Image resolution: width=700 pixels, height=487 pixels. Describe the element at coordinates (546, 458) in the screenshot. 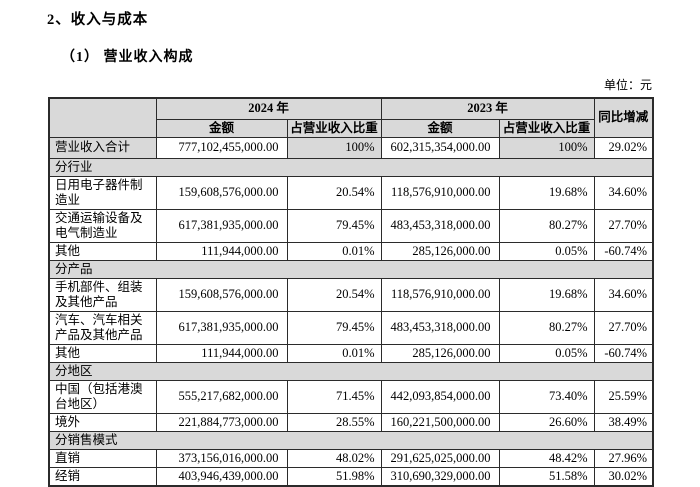

I see `value-cell: 48.42%` at that location.